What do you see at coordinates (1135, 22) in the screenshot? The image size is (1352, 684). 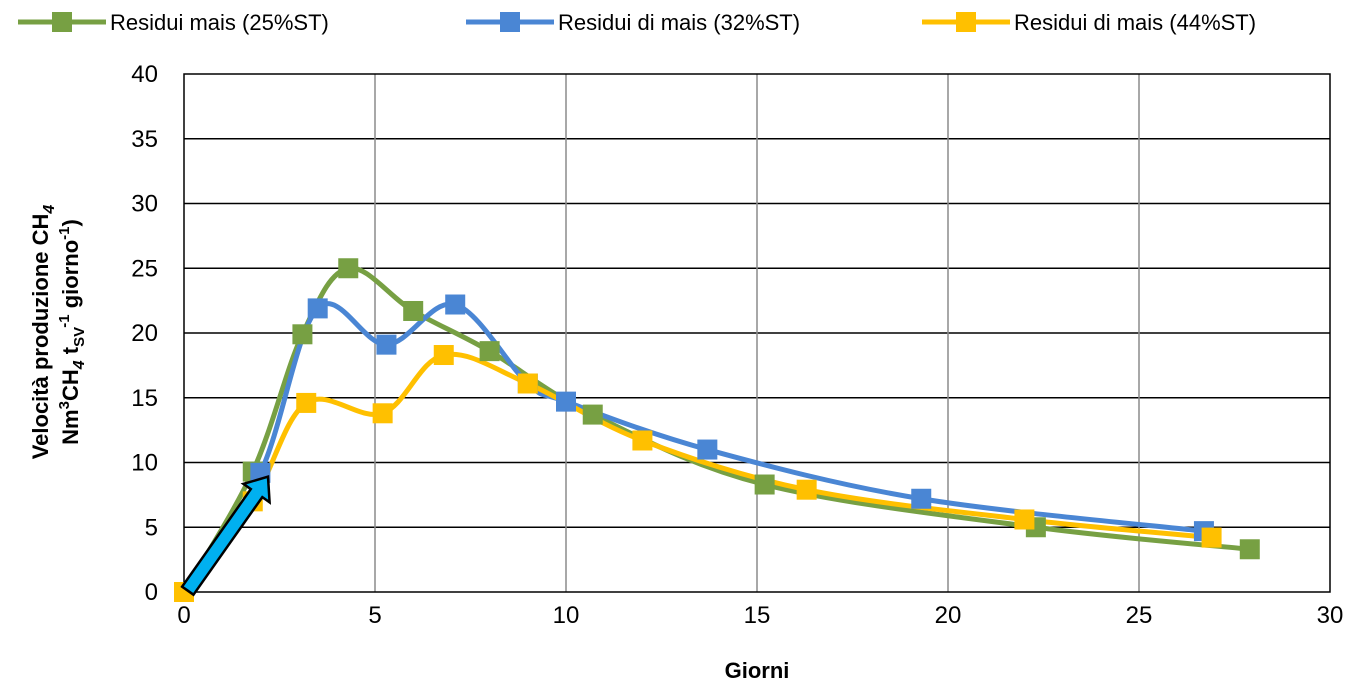 I see `legend-label-3: Residui di mais (44%ST)` at bounding box center [1135, 22].